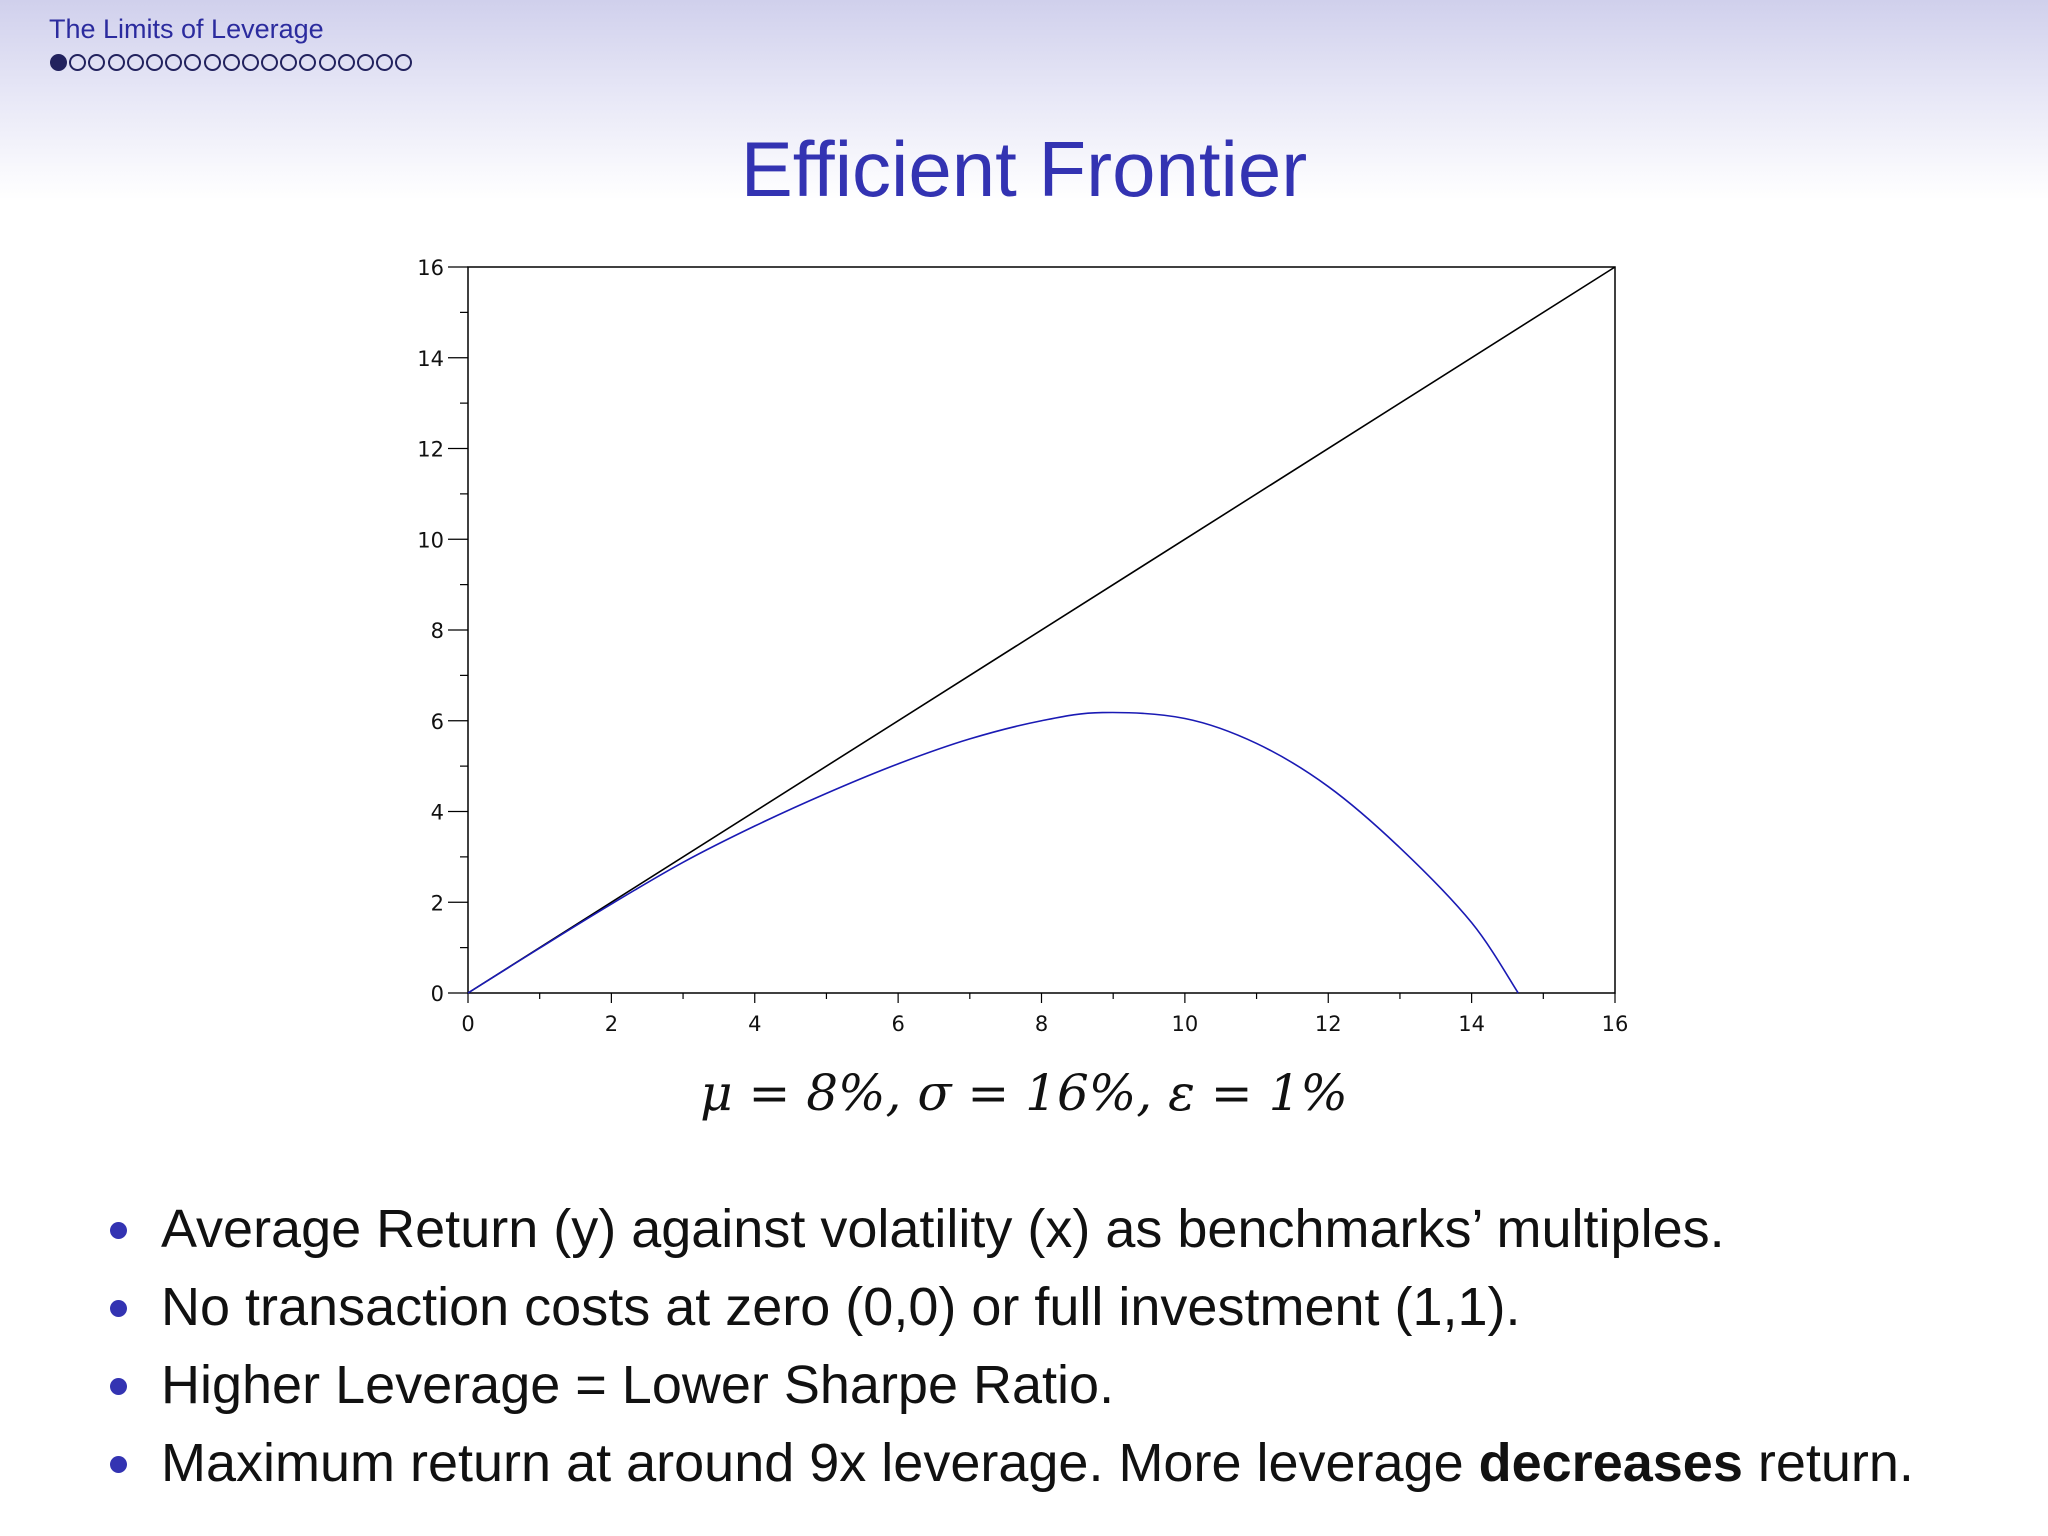  I want to click on y-tick-label: 14, so click(430, 359).